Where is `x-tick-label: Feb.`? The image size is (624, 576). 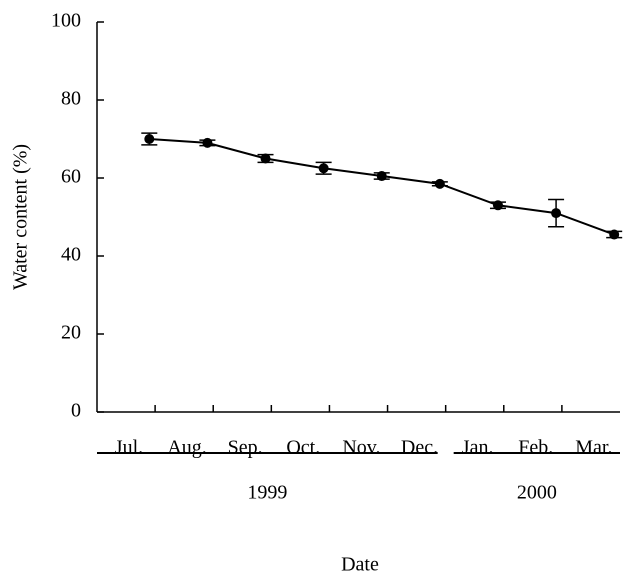 x-tick-label: Feb. is located at coordinates (535, 448).